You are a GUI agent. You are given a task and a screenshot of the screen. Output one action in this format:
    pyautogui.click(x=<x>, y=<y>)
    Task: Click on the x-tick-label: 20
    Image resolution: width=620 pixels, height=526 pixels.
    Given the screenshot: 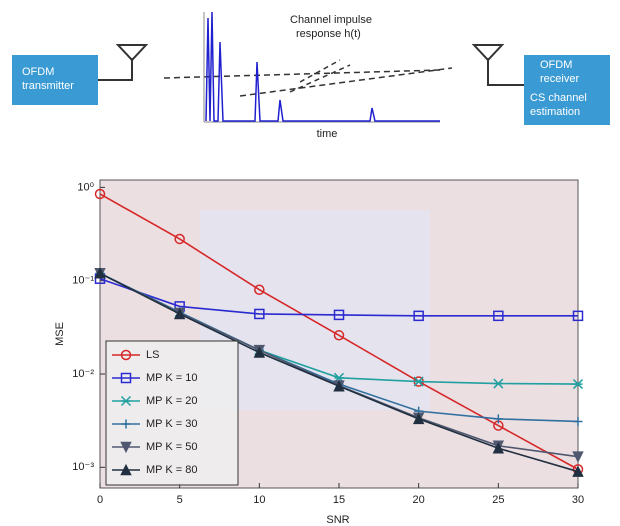 What is the action you would take?
    pyautogui.click(x=419, y=500)
    